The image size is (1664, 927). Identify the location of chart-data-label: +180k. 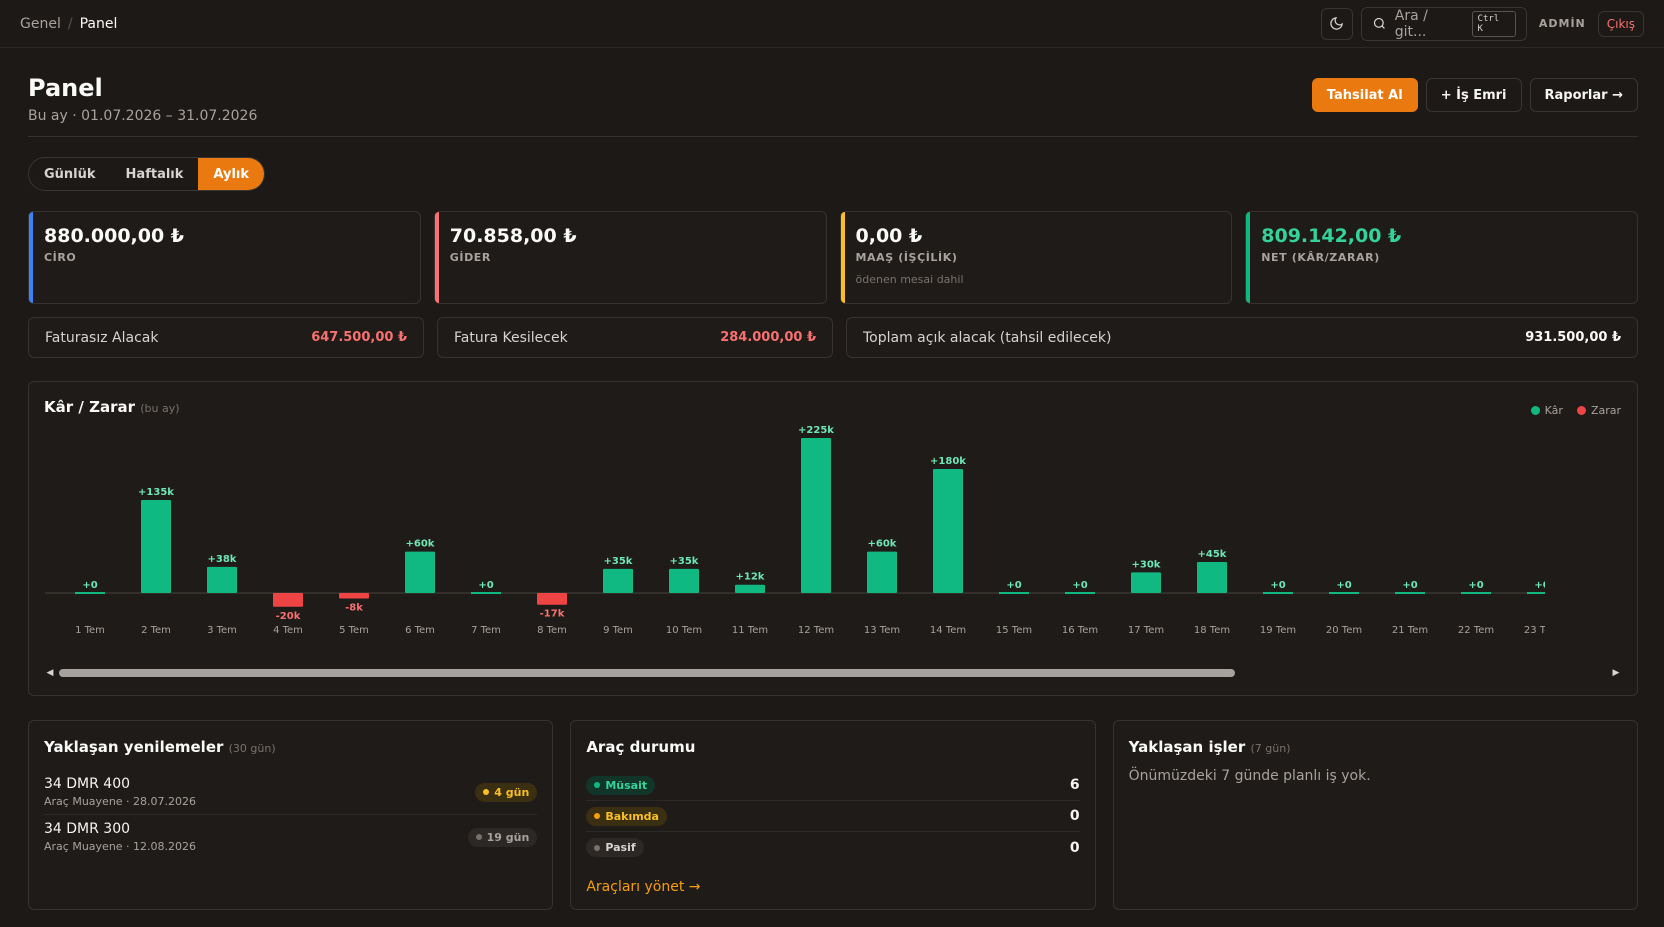
(948, 461).